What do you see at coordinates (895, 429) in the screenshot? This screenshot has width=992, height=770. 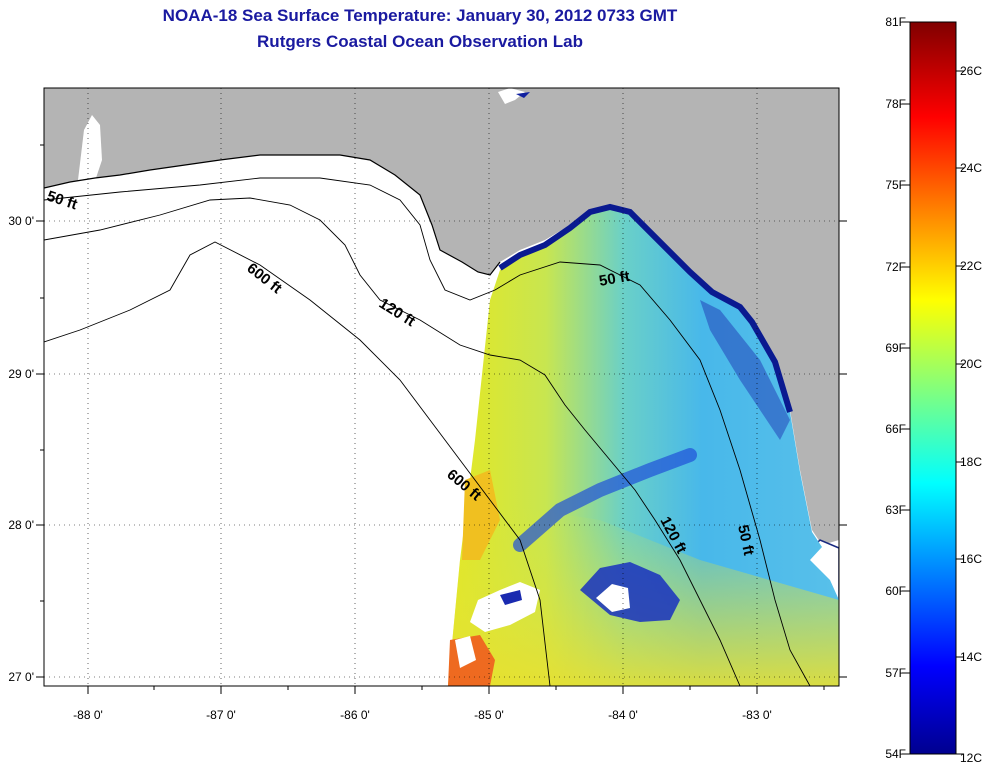 I see `colorbar-f-label: 66F` at bounding box center [895, 429].